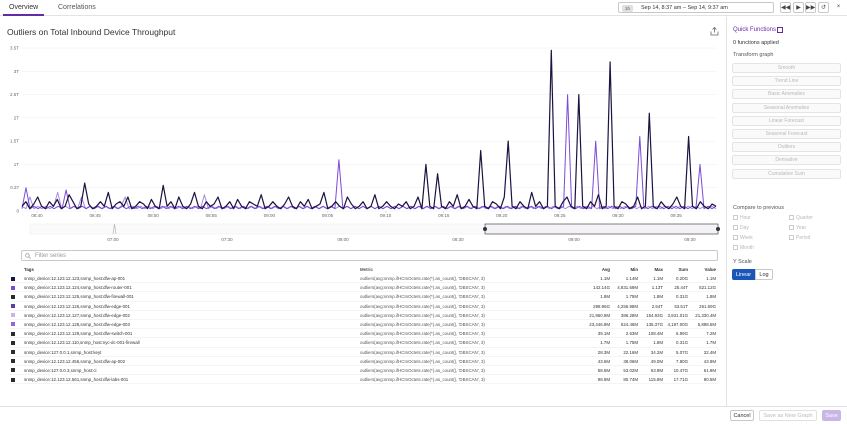 The height and width of the screenshot is (424, 847). Describe the element at coordinates (810, 7) in the screenshot. I see `step-forward-button: ▶▶` at that location.